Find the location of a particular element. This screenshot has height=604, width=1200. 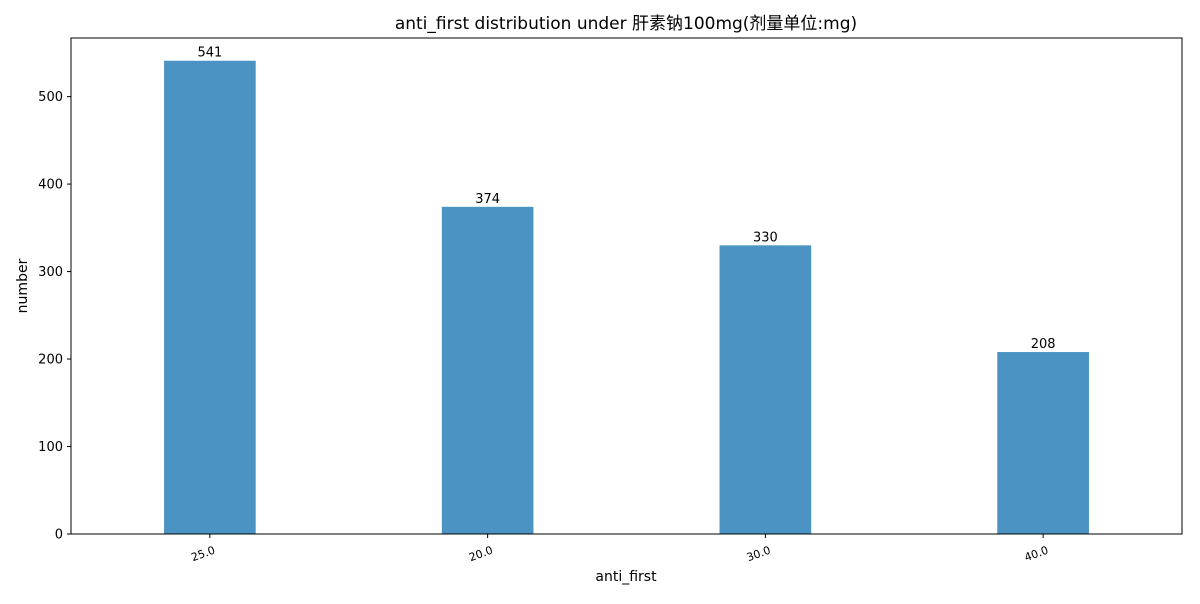

x-axis: 25.0 20.0 30.0 40.0 is located at coordinates (619, 549).